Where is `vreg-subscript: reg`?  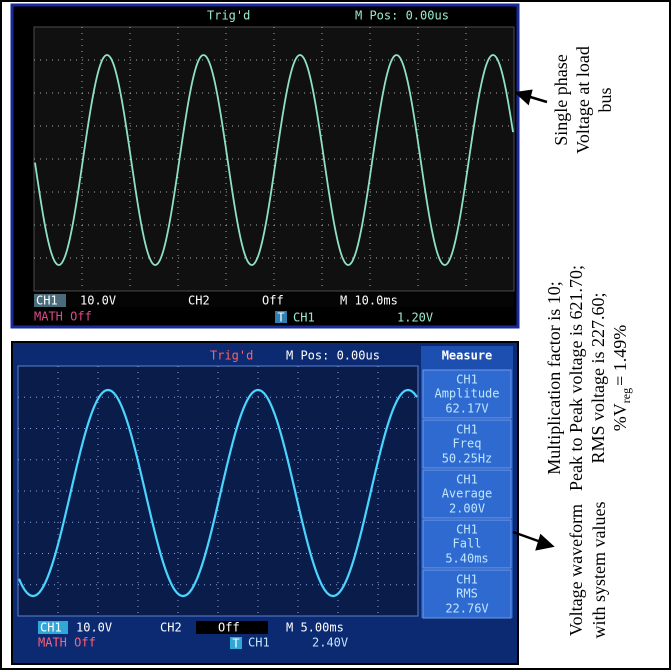 vreg-subscript: reg is located at coordinates (626, 395).